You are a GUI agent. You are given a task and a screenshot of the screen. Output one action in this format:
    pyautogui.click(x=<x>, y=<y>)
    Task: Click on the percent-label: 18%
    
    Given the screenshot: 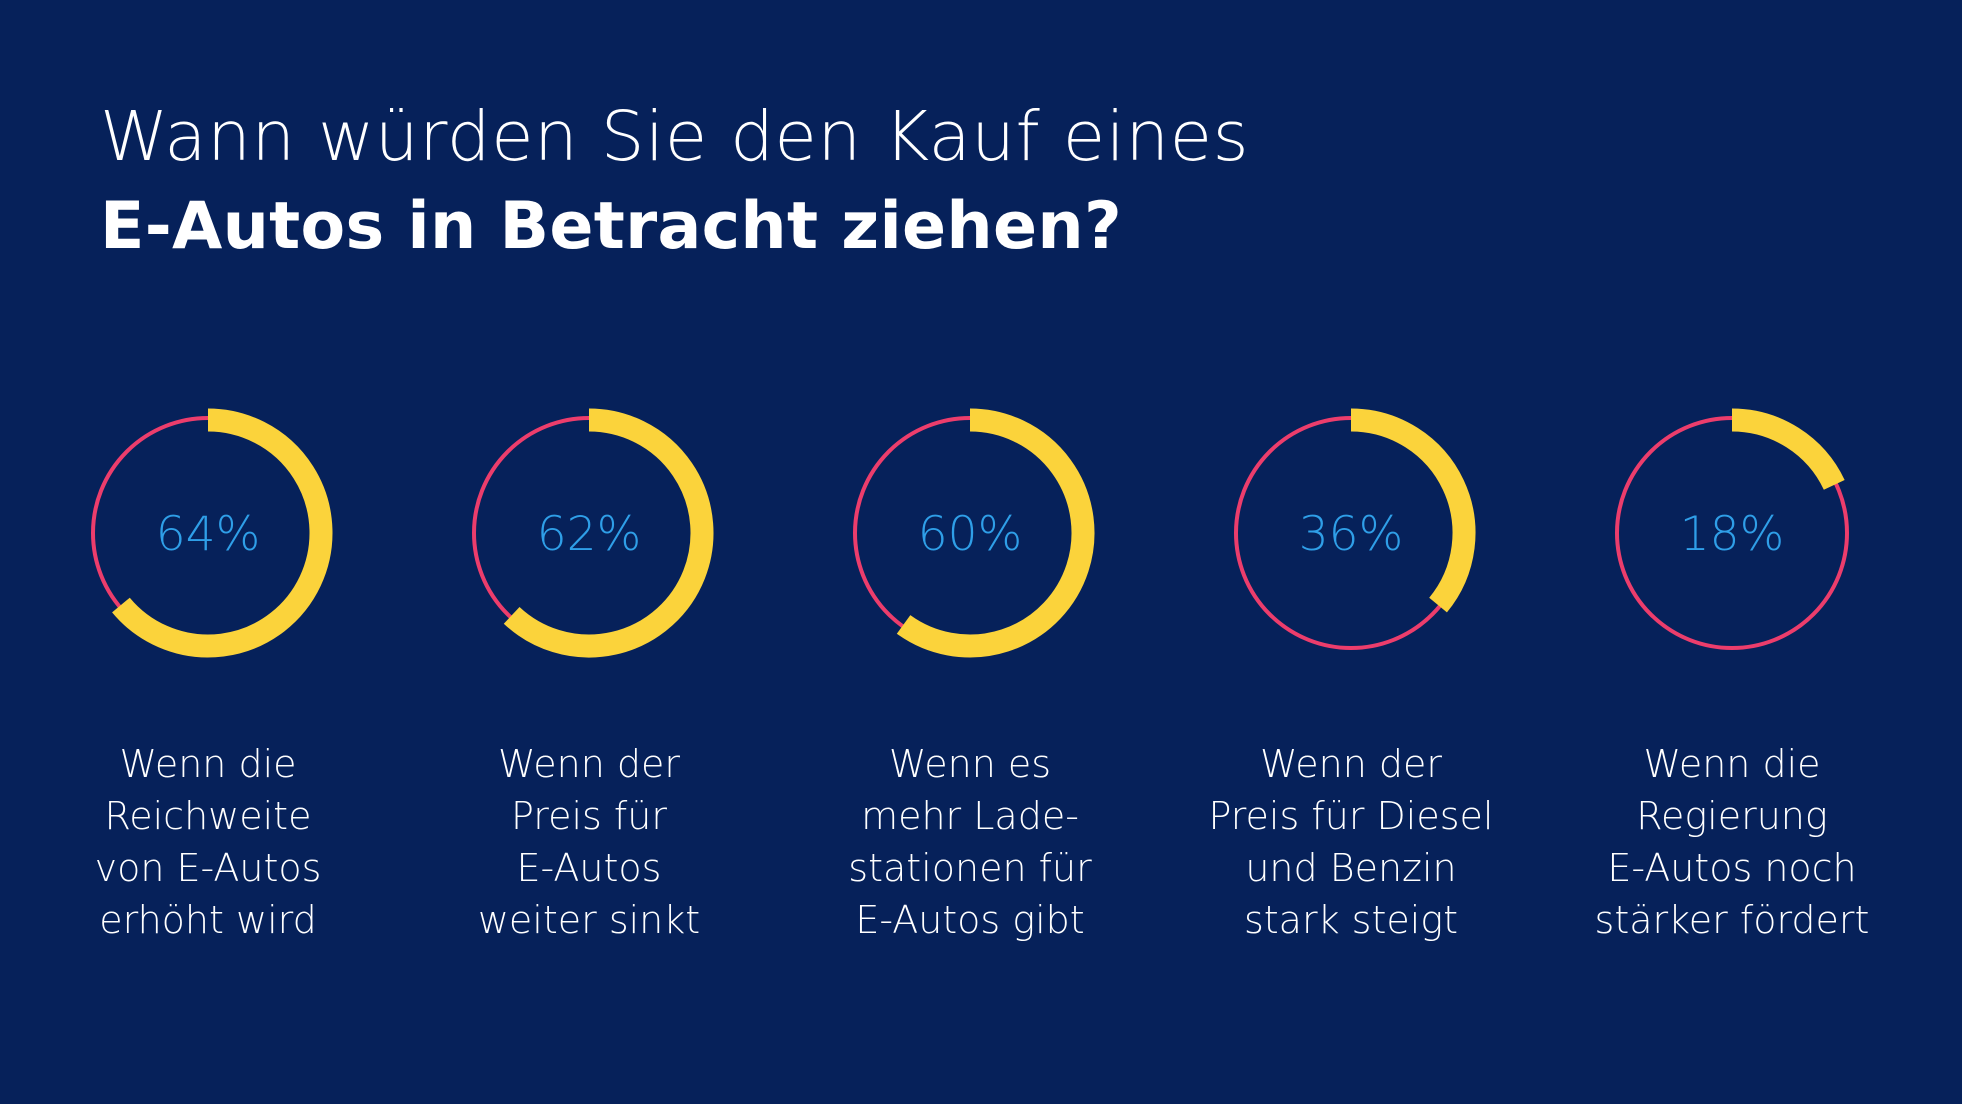 What is the action you would take?
    pyautogui.click(x=1732, y=534)
    